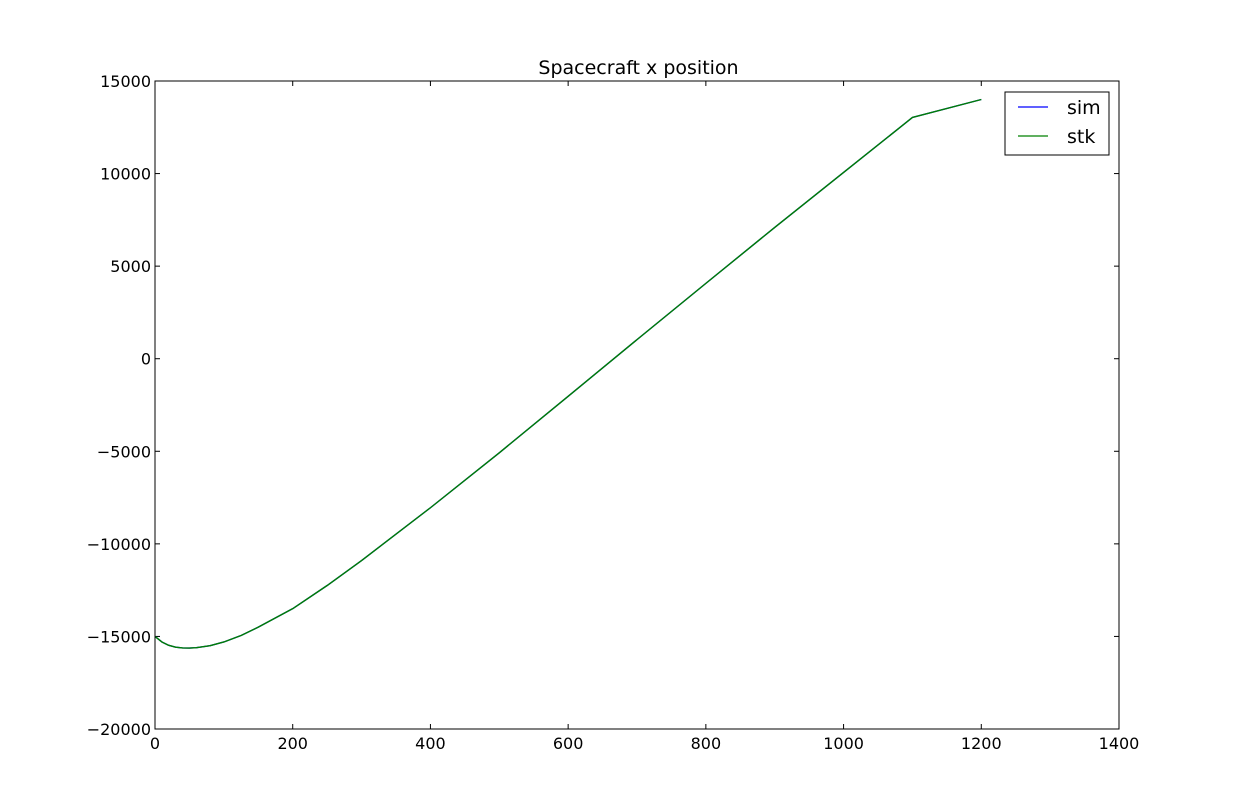 Image resolution: width=1243 pixels, height=810 pixels. What do you see at coordinates (1081, 137) in the screenshot?
I see `legend-label-stk: stk` at bounding box center [1081, 137].